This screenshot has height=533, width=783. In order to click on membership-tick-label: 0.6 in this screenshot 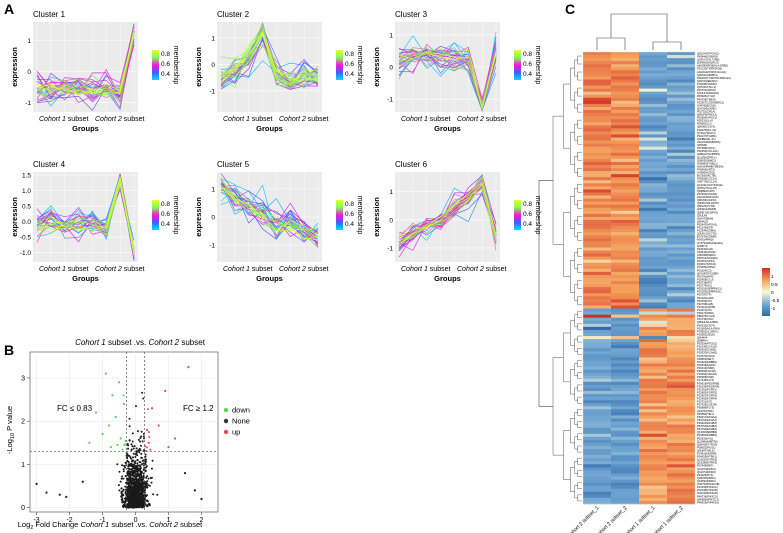, I will do `click(349, 64)`.